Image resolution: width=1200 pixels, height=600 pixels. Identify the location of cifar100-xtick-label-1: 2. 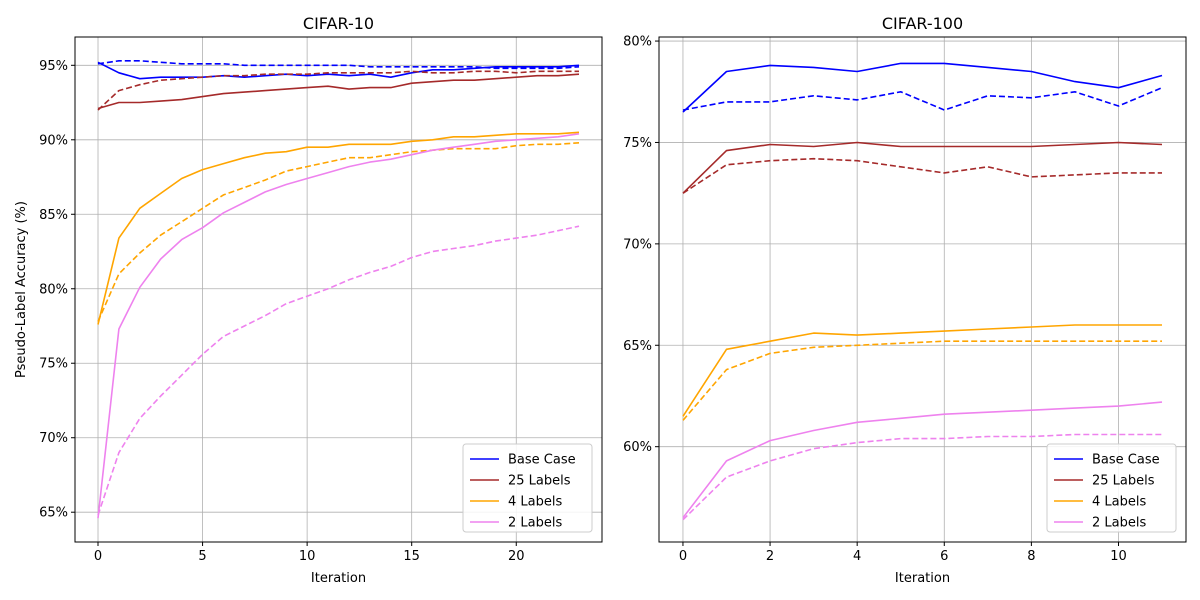
(770, 556).